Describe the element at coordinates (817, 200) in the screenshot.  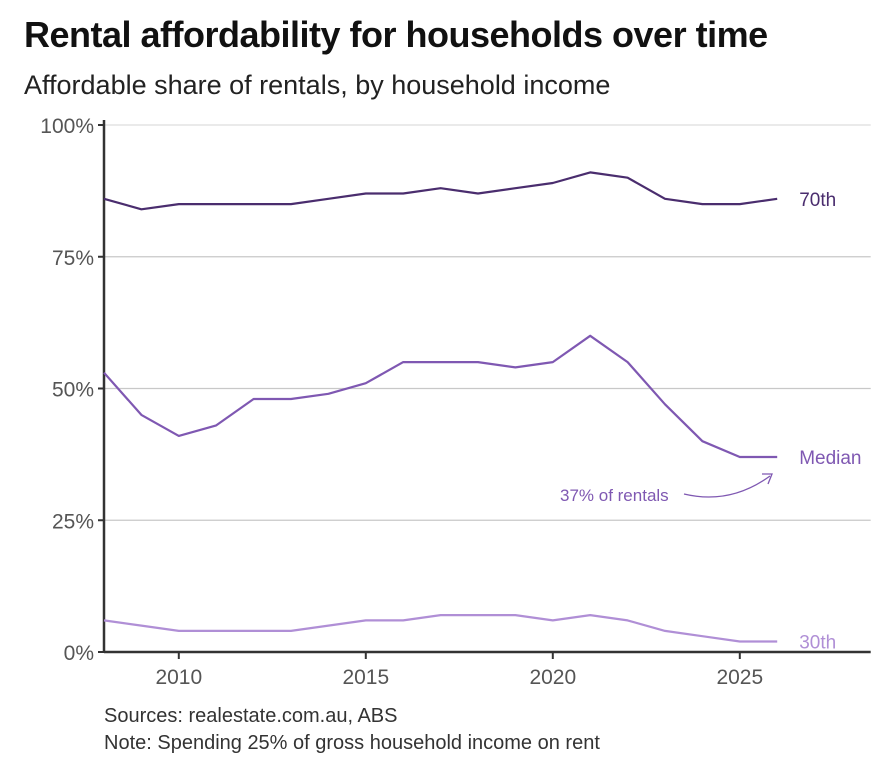
I see `series-label: 70th` at that location.